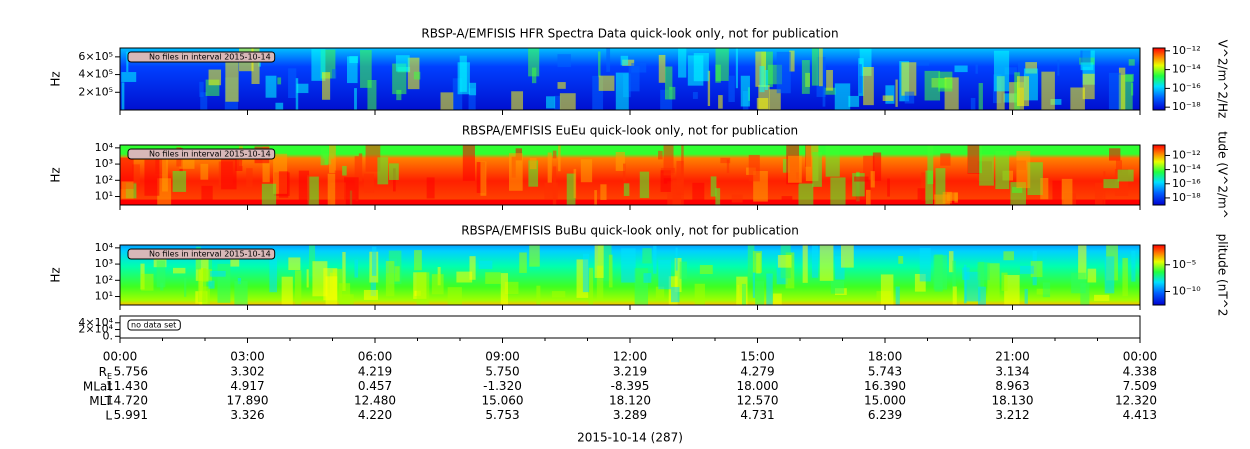 The width and height of the screenshot is (1250, 449). Describe the element at coordinates (127, 386) in the screenshot. I see `ephemeris-value: 11.430` at that location.